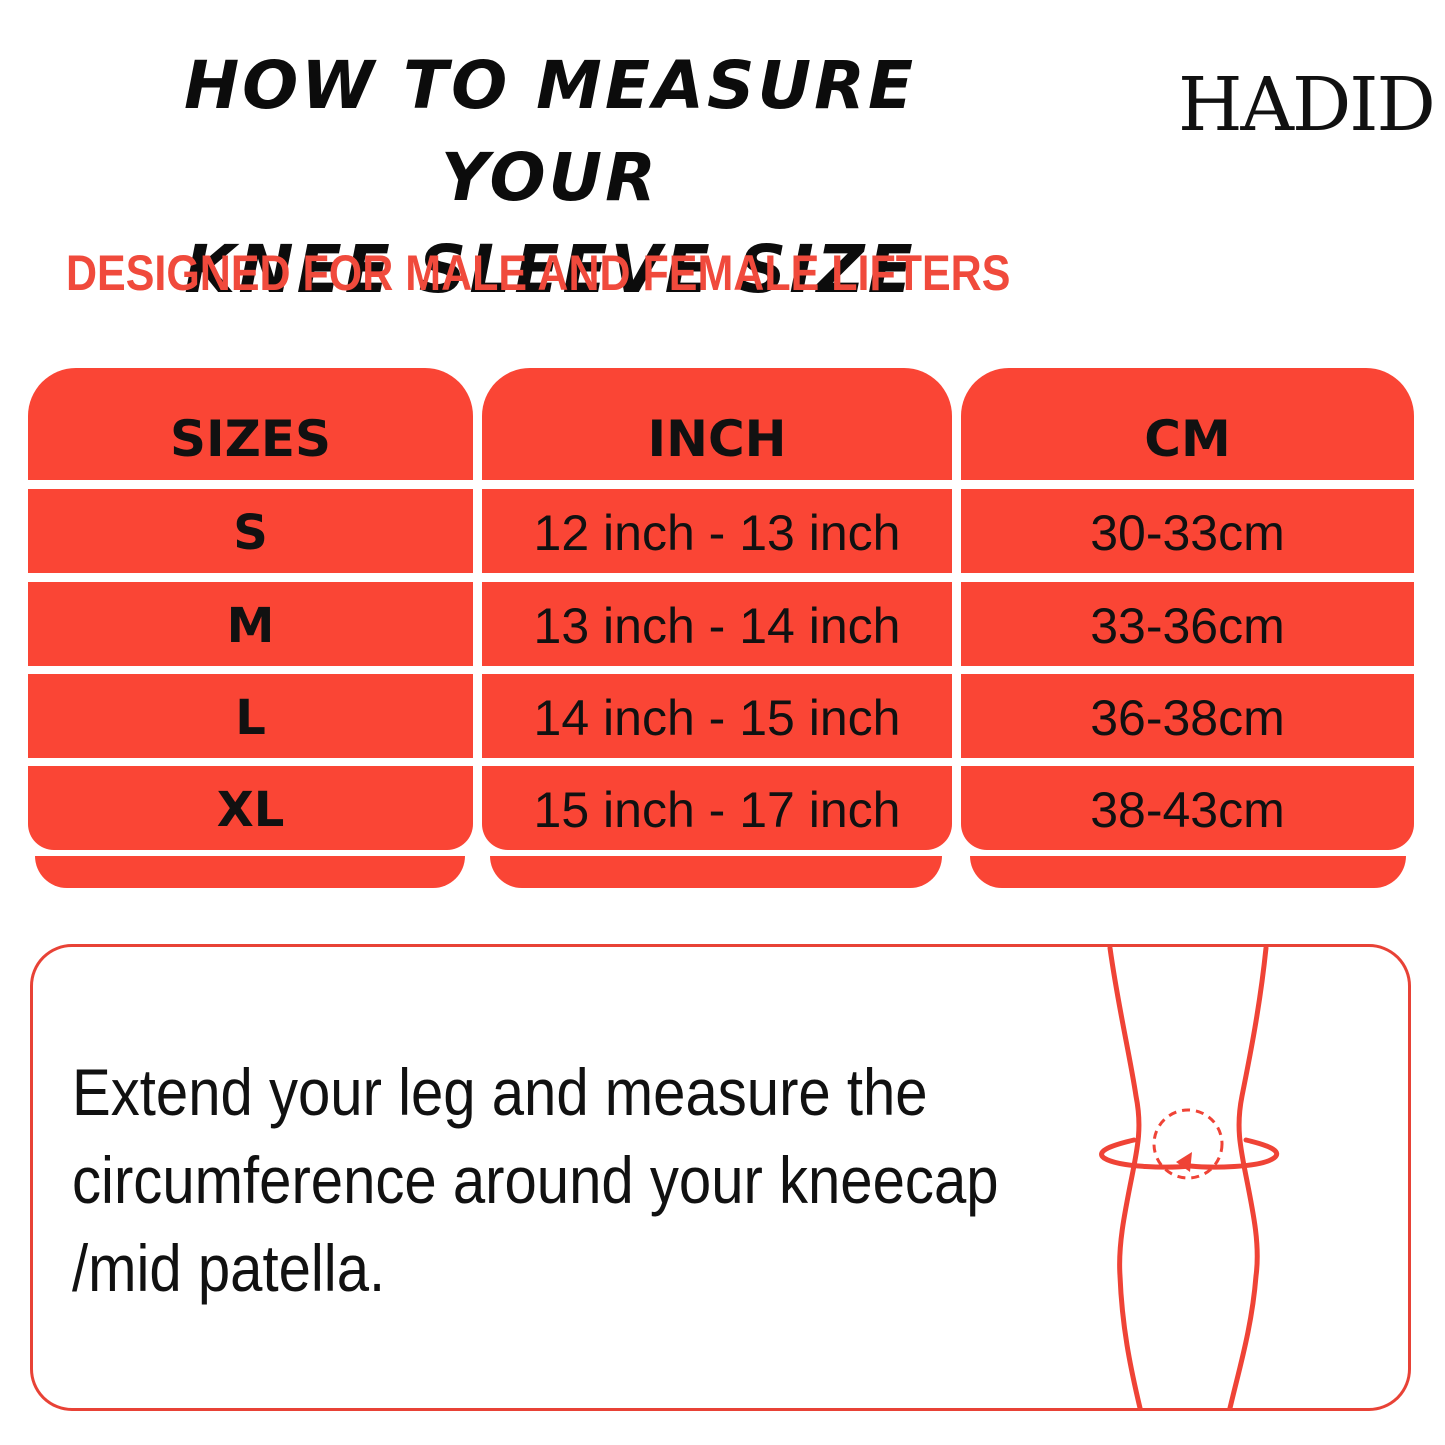  I want to click on inch-header: INCH, so click(717, 424).